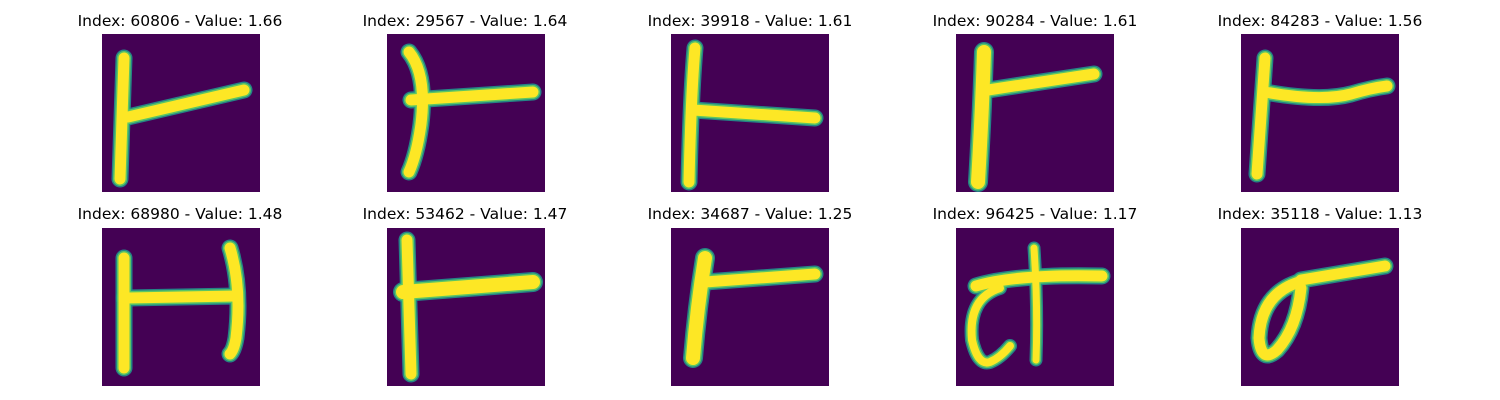  I want to click on panel-title-1: Index: 60806 - Value: 1.66, so click(180, 21).